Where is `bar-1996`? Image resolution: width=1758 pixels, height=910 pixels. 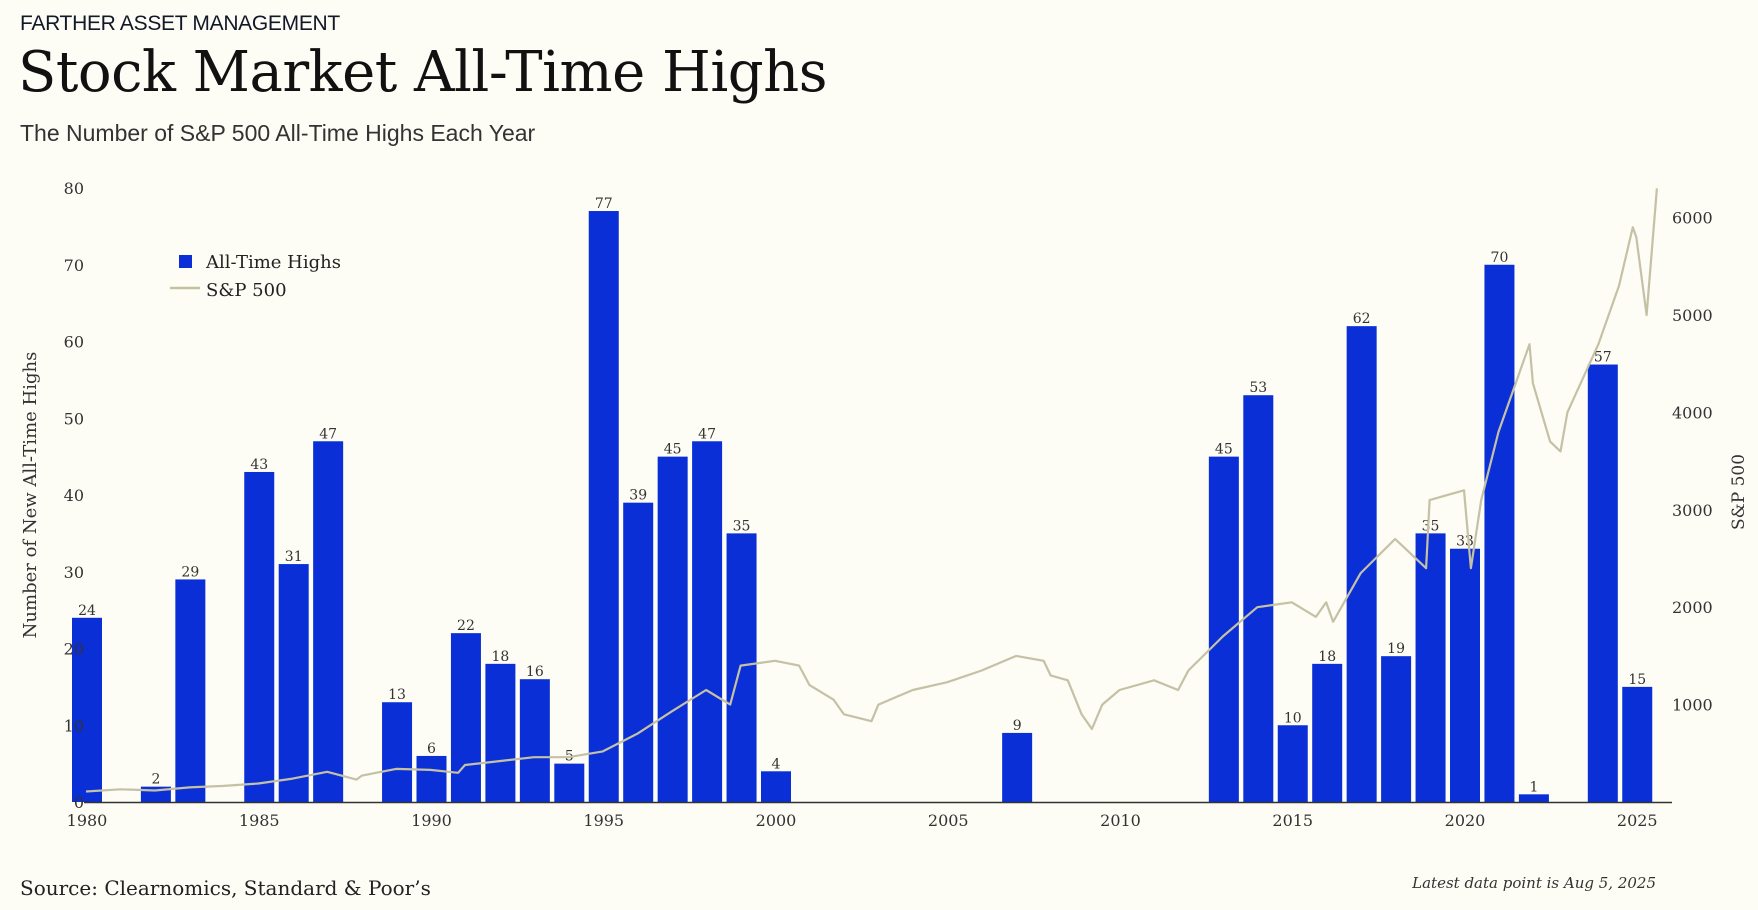
bar-1996 is located at coordinates (638, 652).